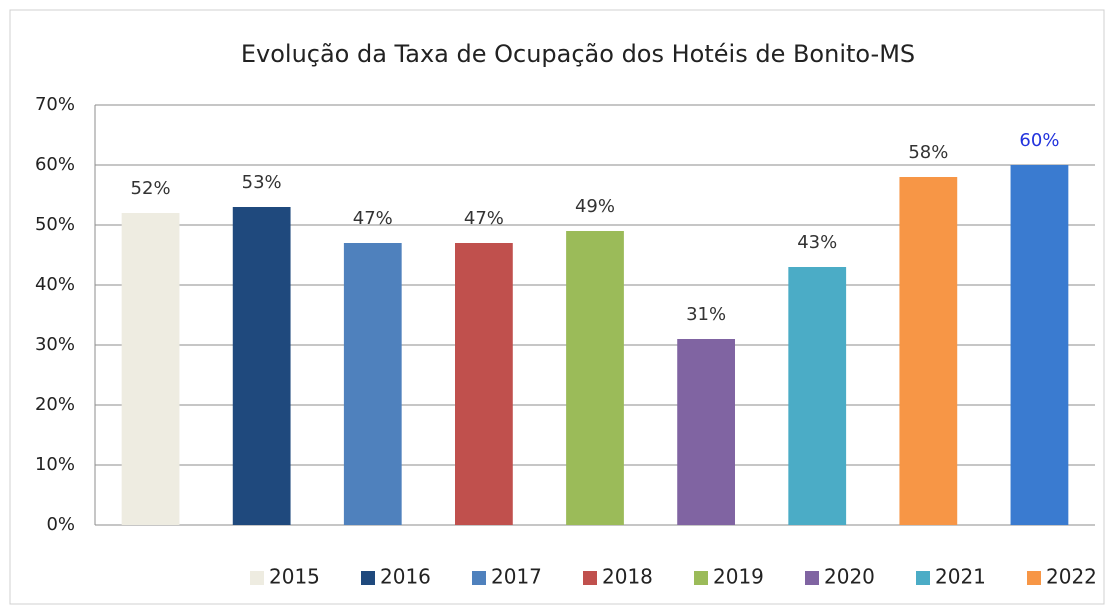 This screenshot has width=1111, height=616. Describe the element at coordinates (60, 524) in the screenshot. I see `y-tick-label: 0%` at that location.